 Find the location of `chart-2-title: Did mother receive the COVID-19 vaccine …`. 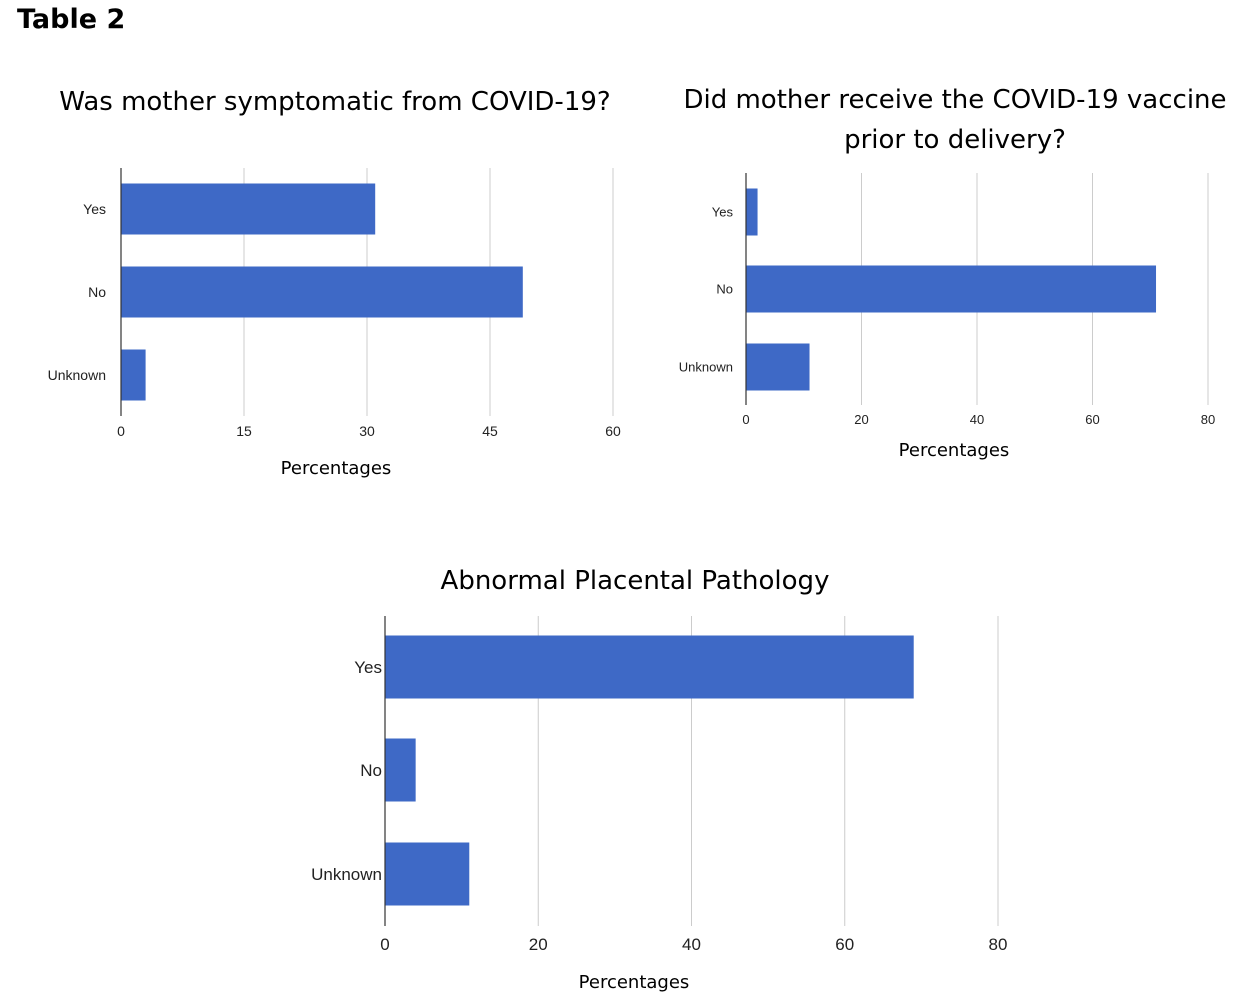

chart-2-title: Did mother receive the COVID-19 vaccine … is located at coordinates (955, 120).